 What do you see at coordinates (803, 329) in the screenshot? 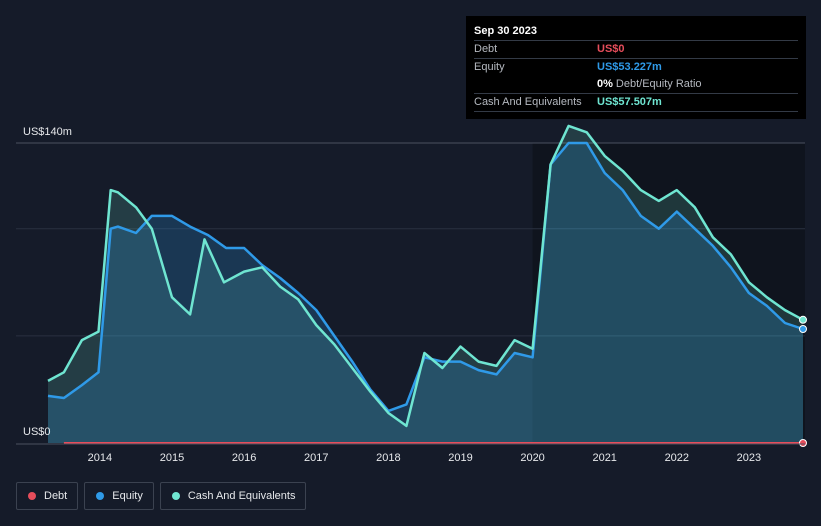
I see `equity-end-marker` at bounding box center [803, 329].